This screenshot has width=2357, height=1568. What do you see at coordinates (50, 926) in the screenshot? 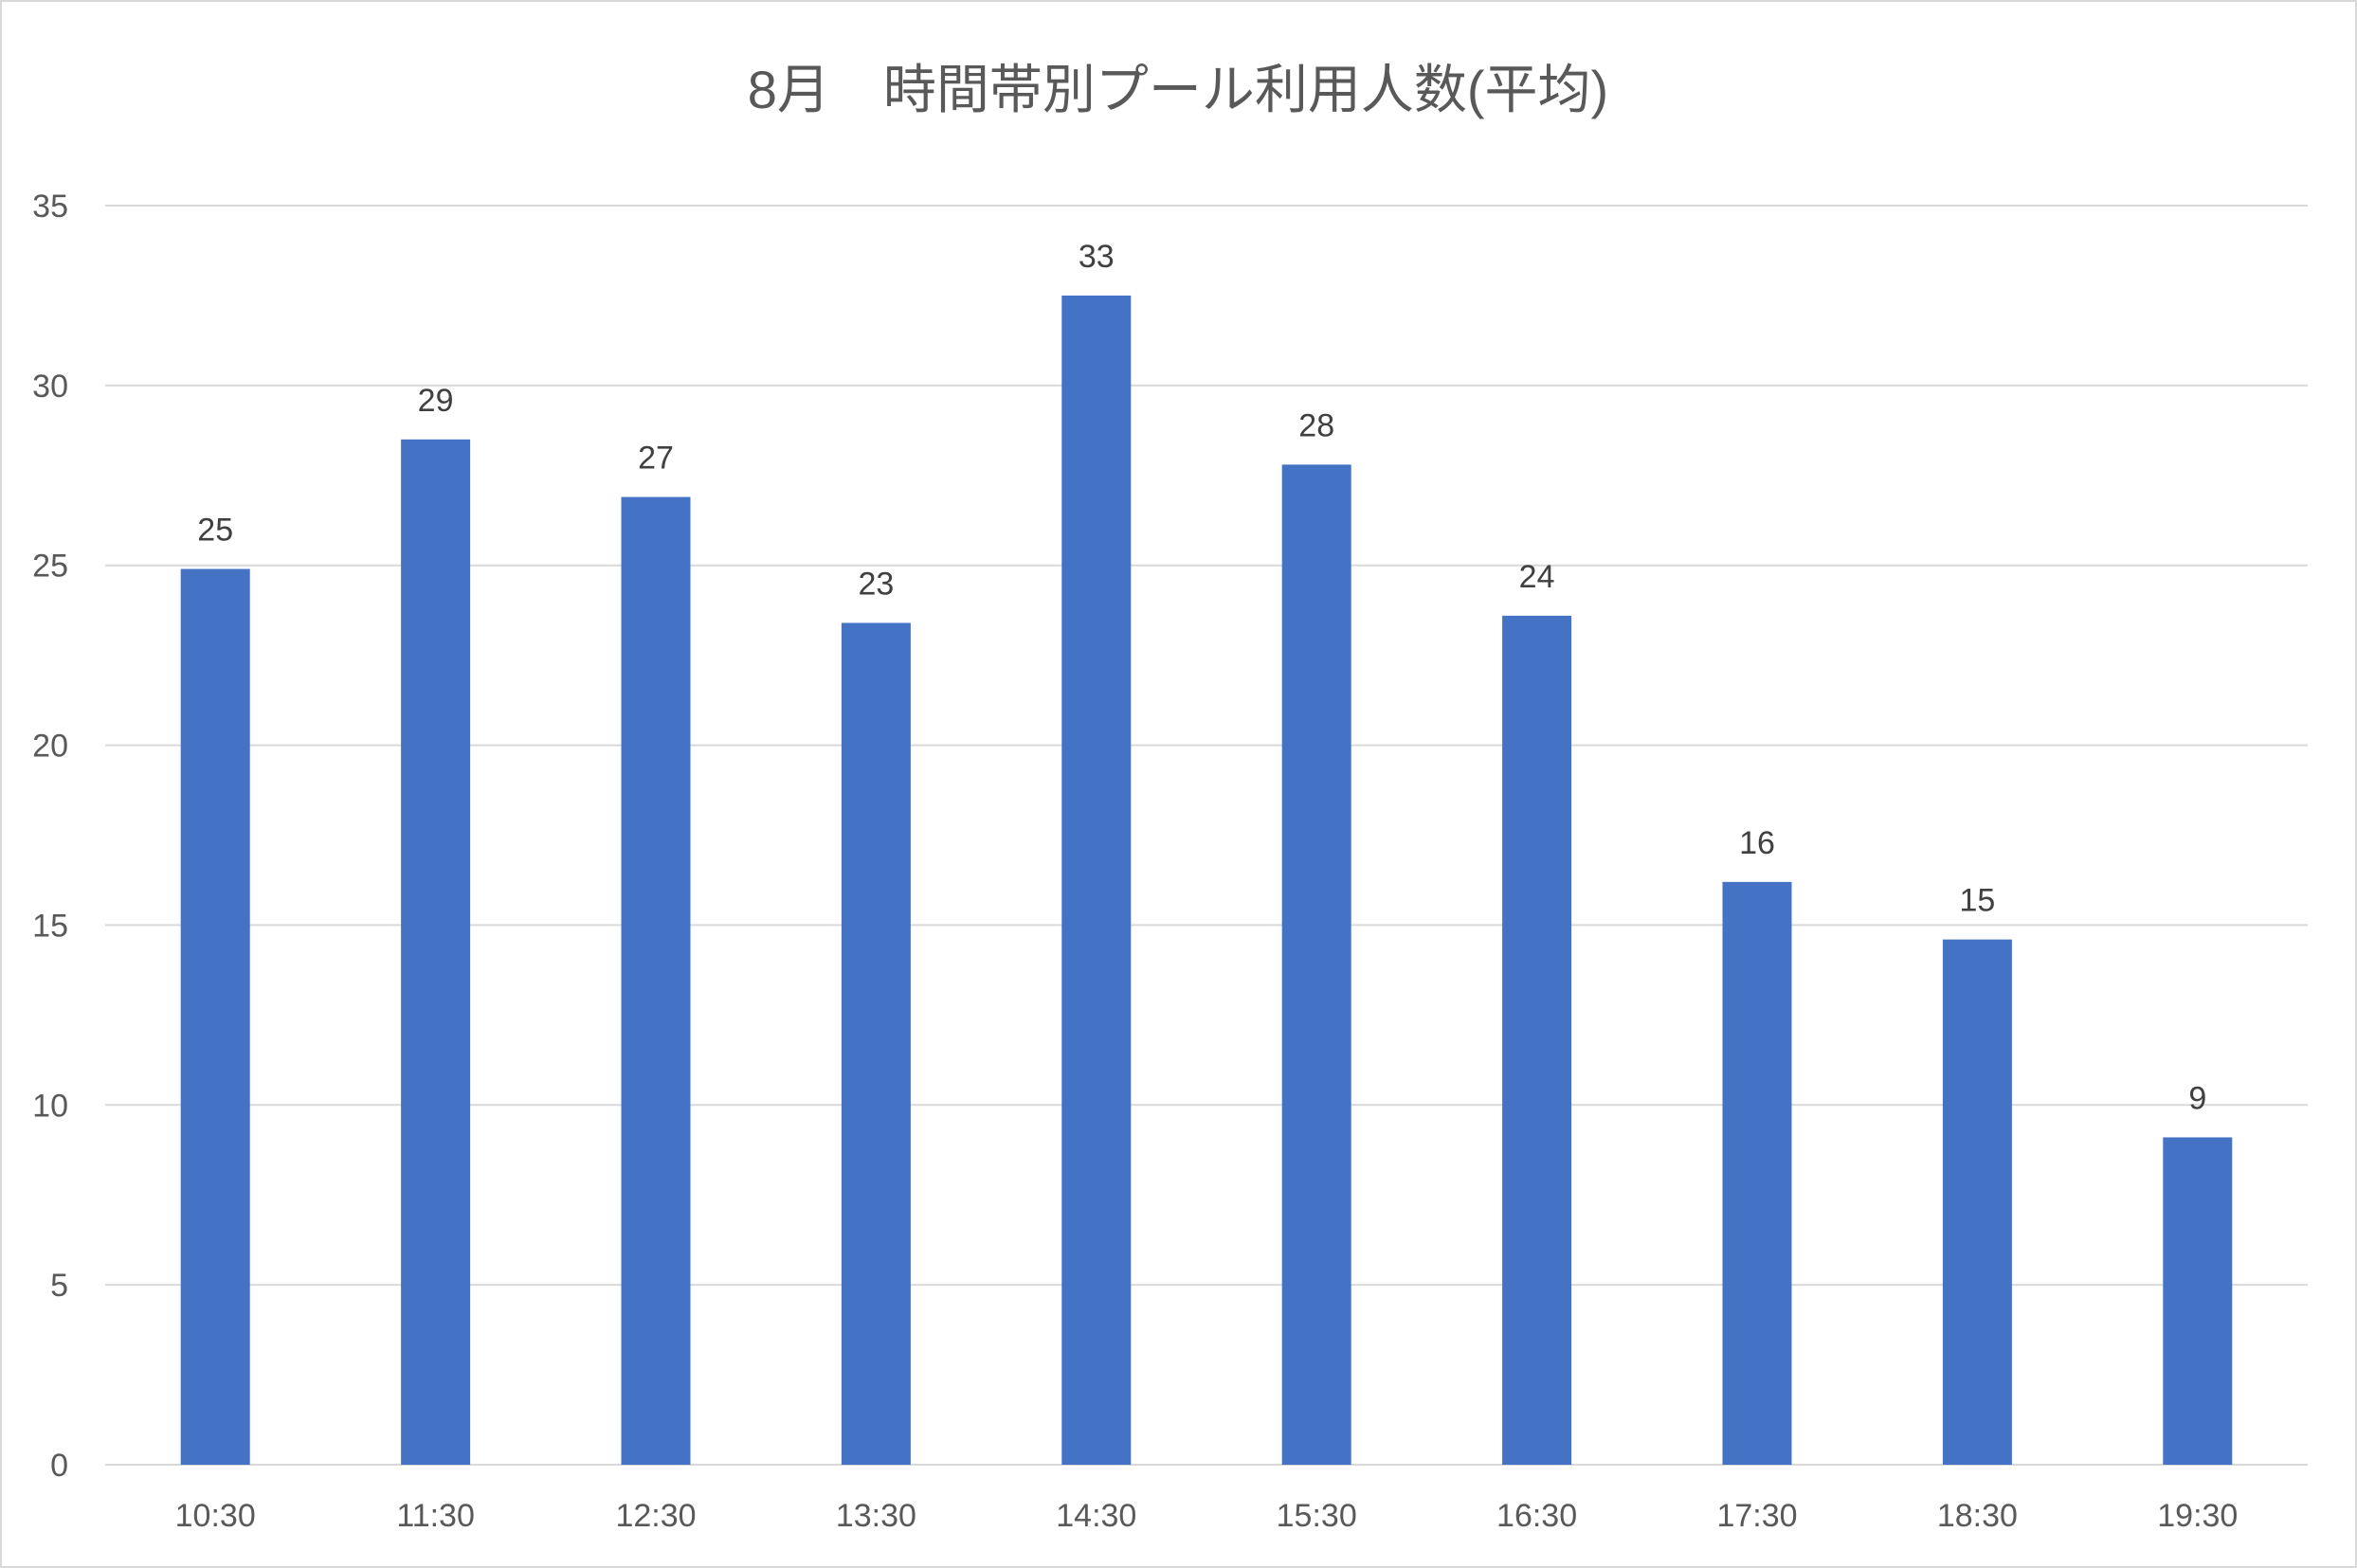
I see `y-tick-label: 15` at bounding box center [50, 926].